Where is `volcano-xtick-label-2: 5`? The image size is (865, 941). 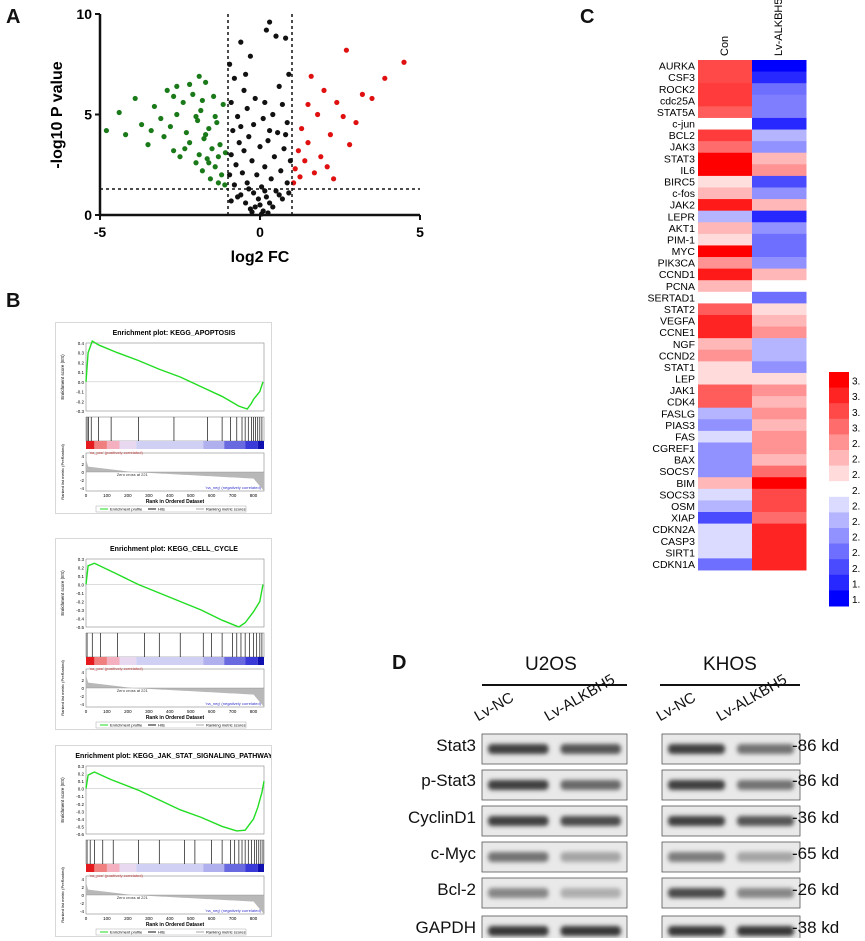
volcano-xtick-label-2: 5 is located at coordinates (420, 232).